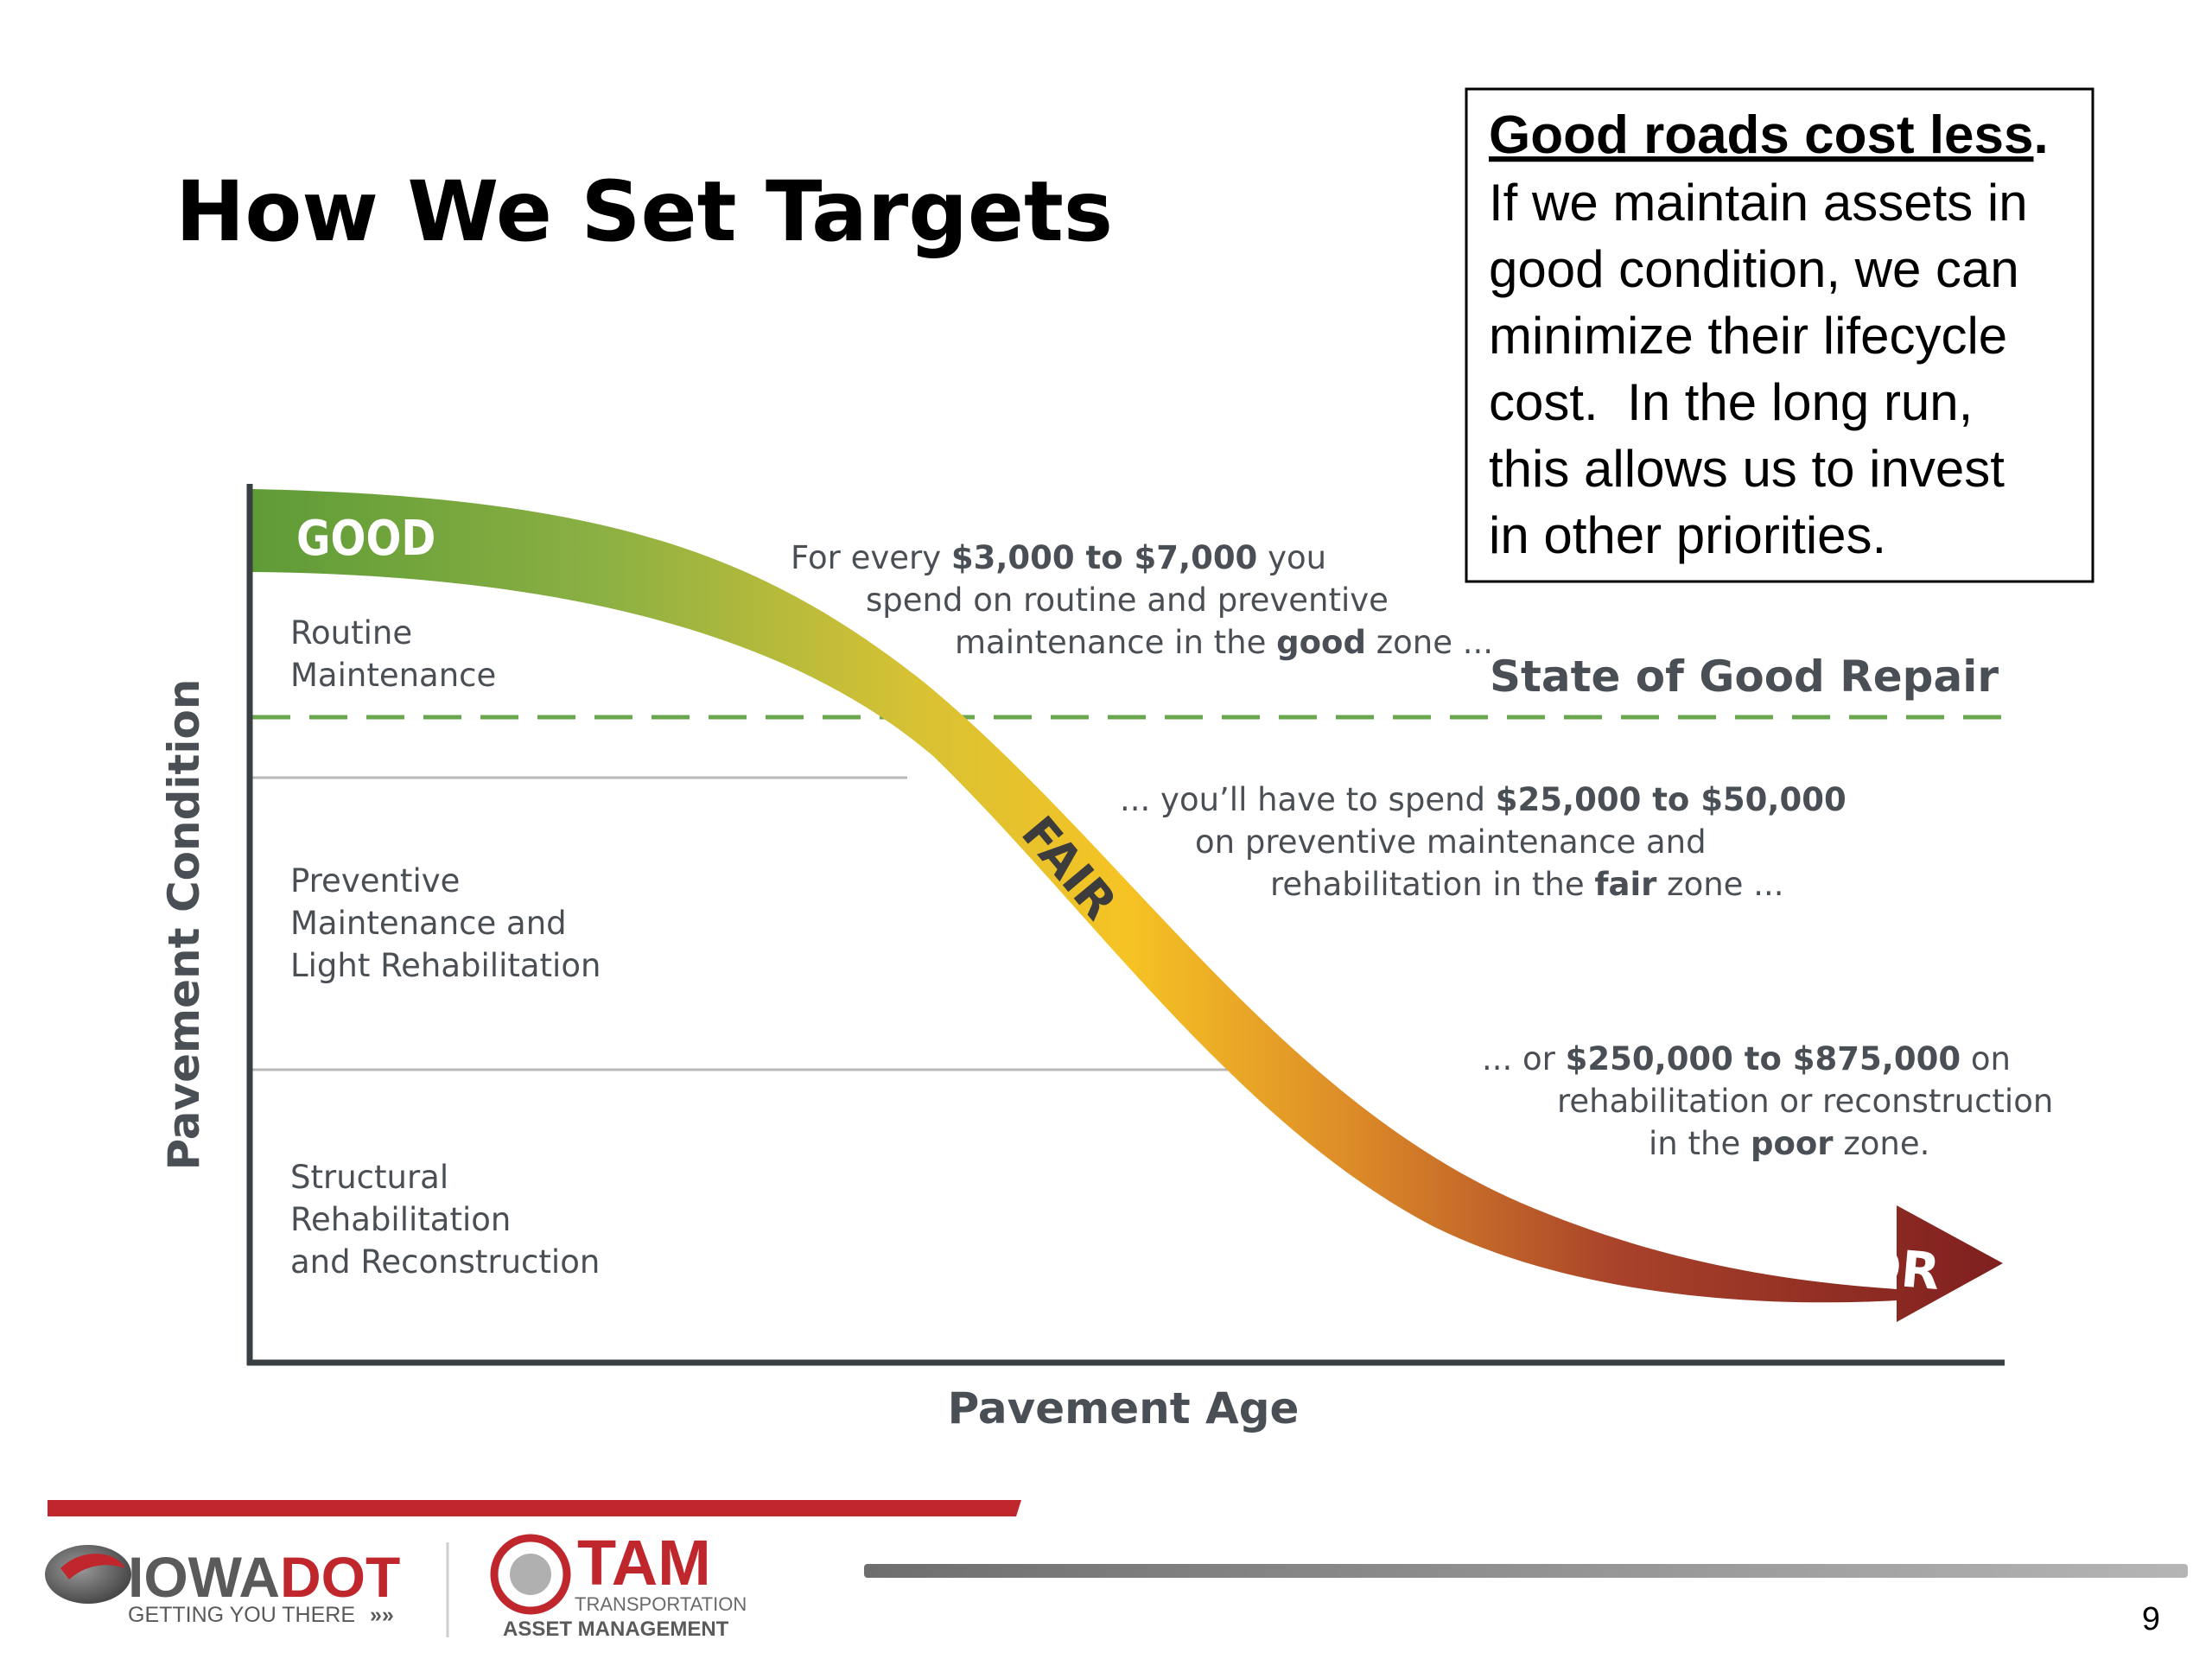 The image size is (2212, 1659). Describe the element at coordinates (92, 1567) in the screenshot. I see `iowadot-swoosh-accent` at that location.